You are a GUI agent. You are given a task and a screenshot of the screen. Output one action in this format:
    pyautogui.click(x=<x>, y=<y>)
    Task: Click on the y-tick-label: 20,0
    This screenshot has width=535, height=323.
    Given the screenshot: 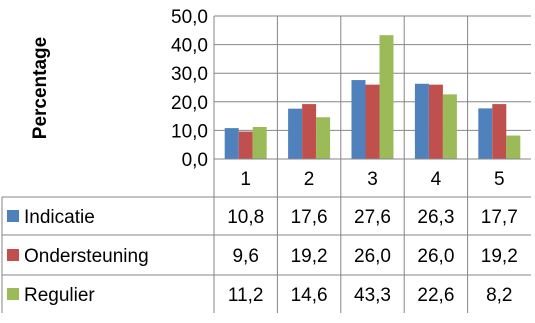 What is the action you would take?
    pyautogui.click(x=189, y=103)
    